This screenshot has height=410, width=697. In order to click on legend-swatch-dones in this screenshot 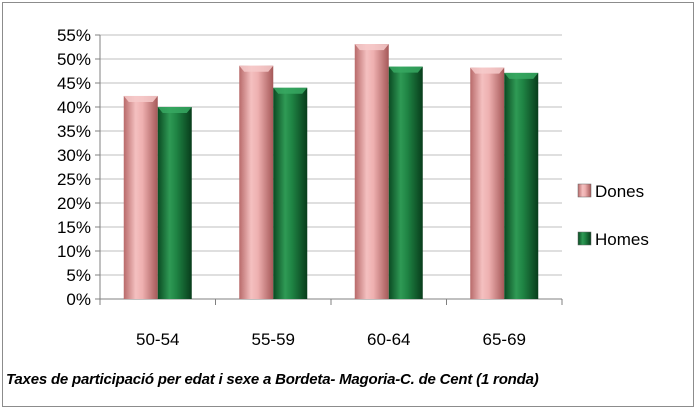, I will do `click(584, 190)`.